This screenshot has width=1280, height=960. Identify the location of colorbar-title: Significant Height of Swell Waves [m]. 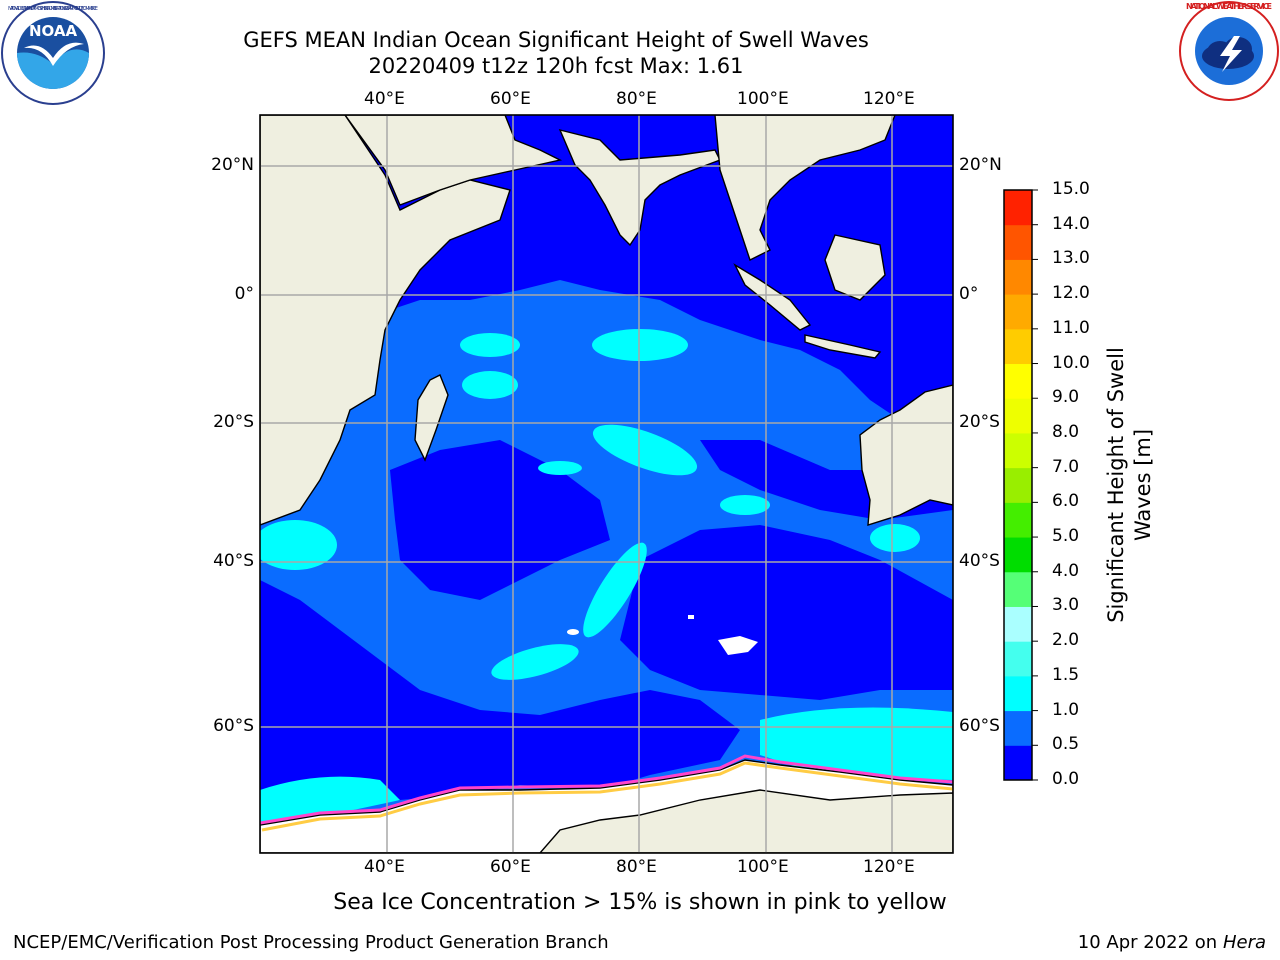
(1130, 485).